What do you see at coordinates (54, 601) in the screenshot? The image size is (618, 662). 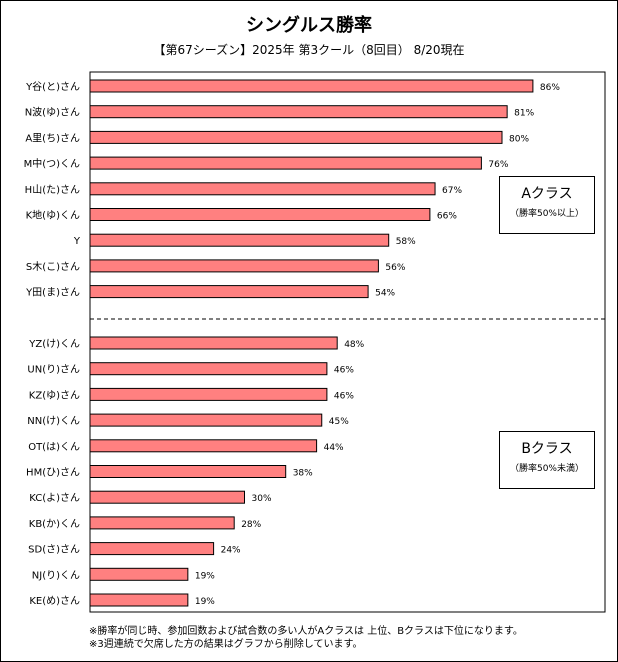 I see `category-label: KE(め)さん` at bounding box center [54, 601].